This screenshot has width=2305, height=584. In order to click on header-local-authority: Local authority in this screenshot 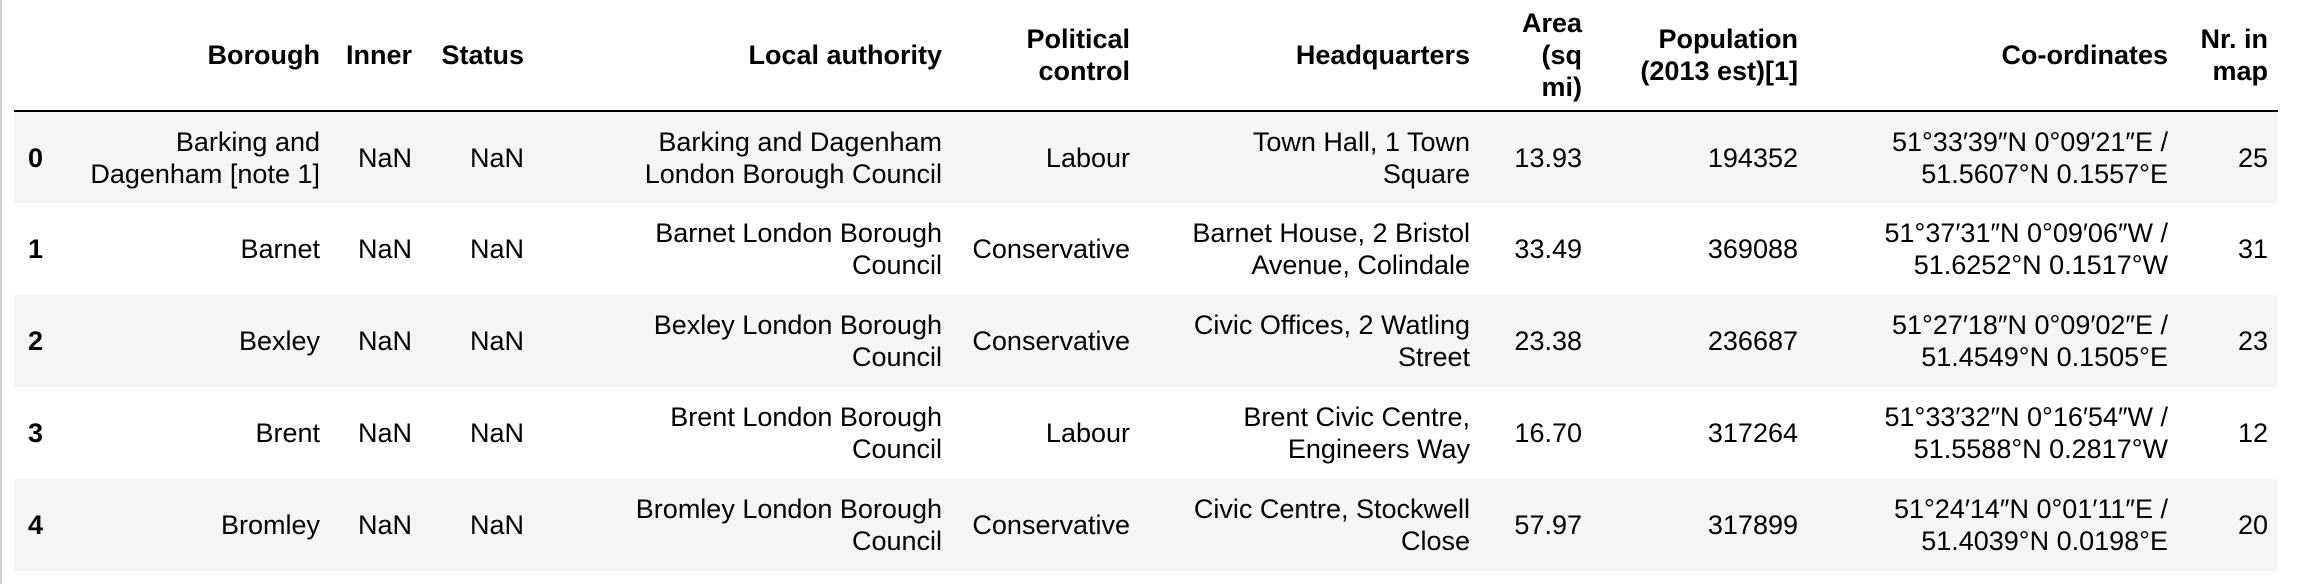, I will do `click(743, 56)`.